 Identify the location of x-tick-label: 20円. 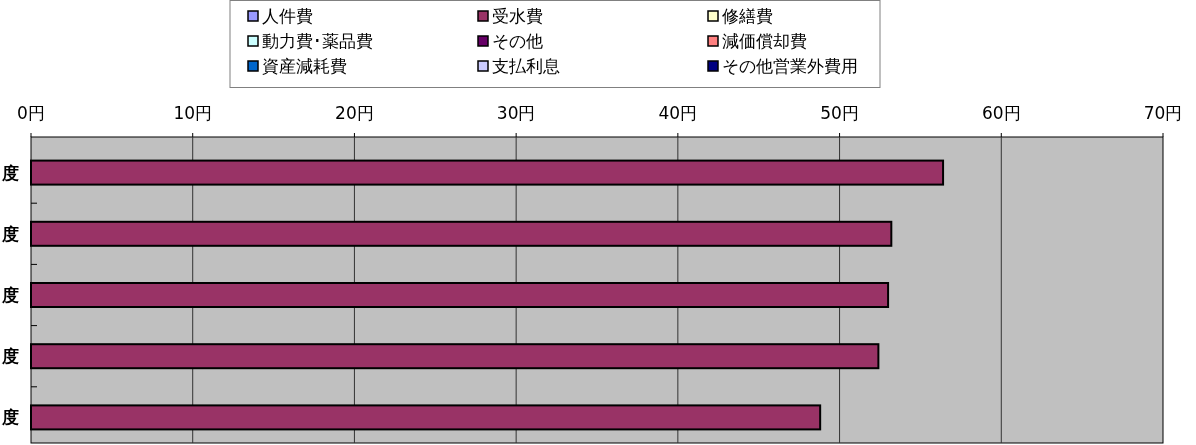
(354, 113).